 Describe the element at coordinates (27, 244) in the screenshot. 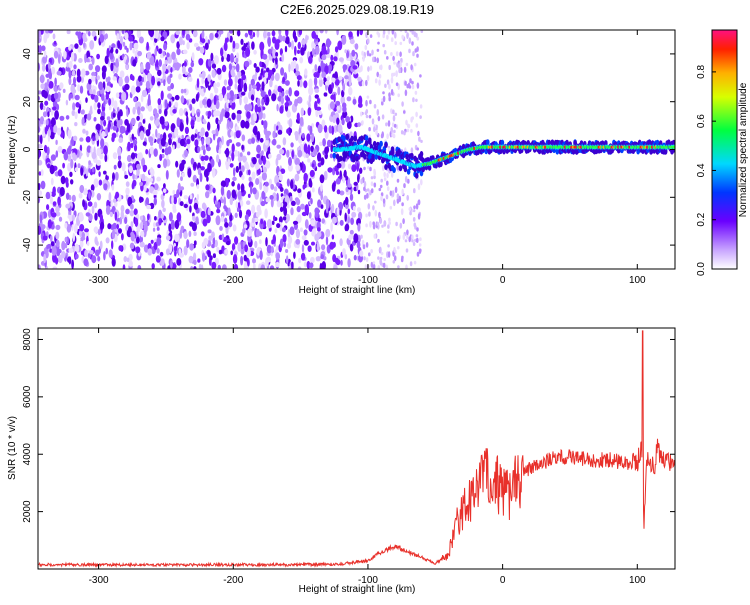

I see `y-tick-label: -40` at that location.